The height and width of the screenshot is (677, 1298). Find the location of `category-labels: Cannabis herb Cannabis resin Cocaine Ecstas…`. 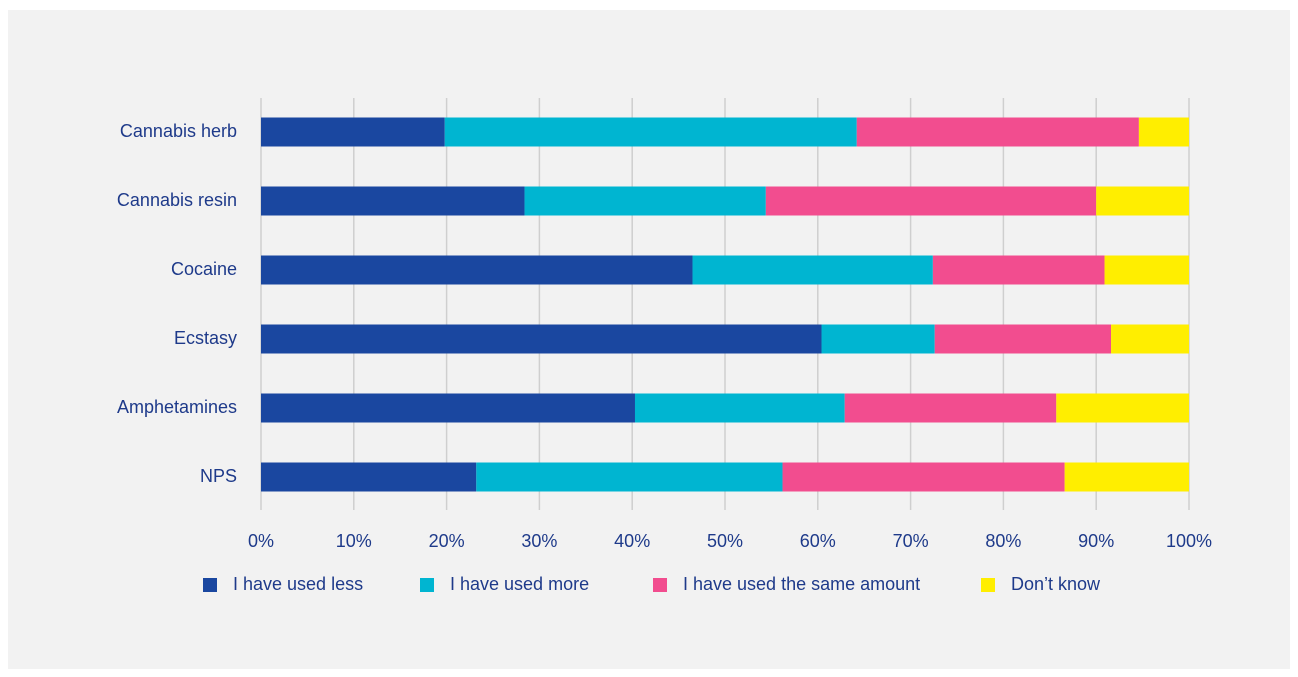

category-labels: Cannabis herb Cannabis resin Cocaine Ecstas… is located at coordinates (177, 303).